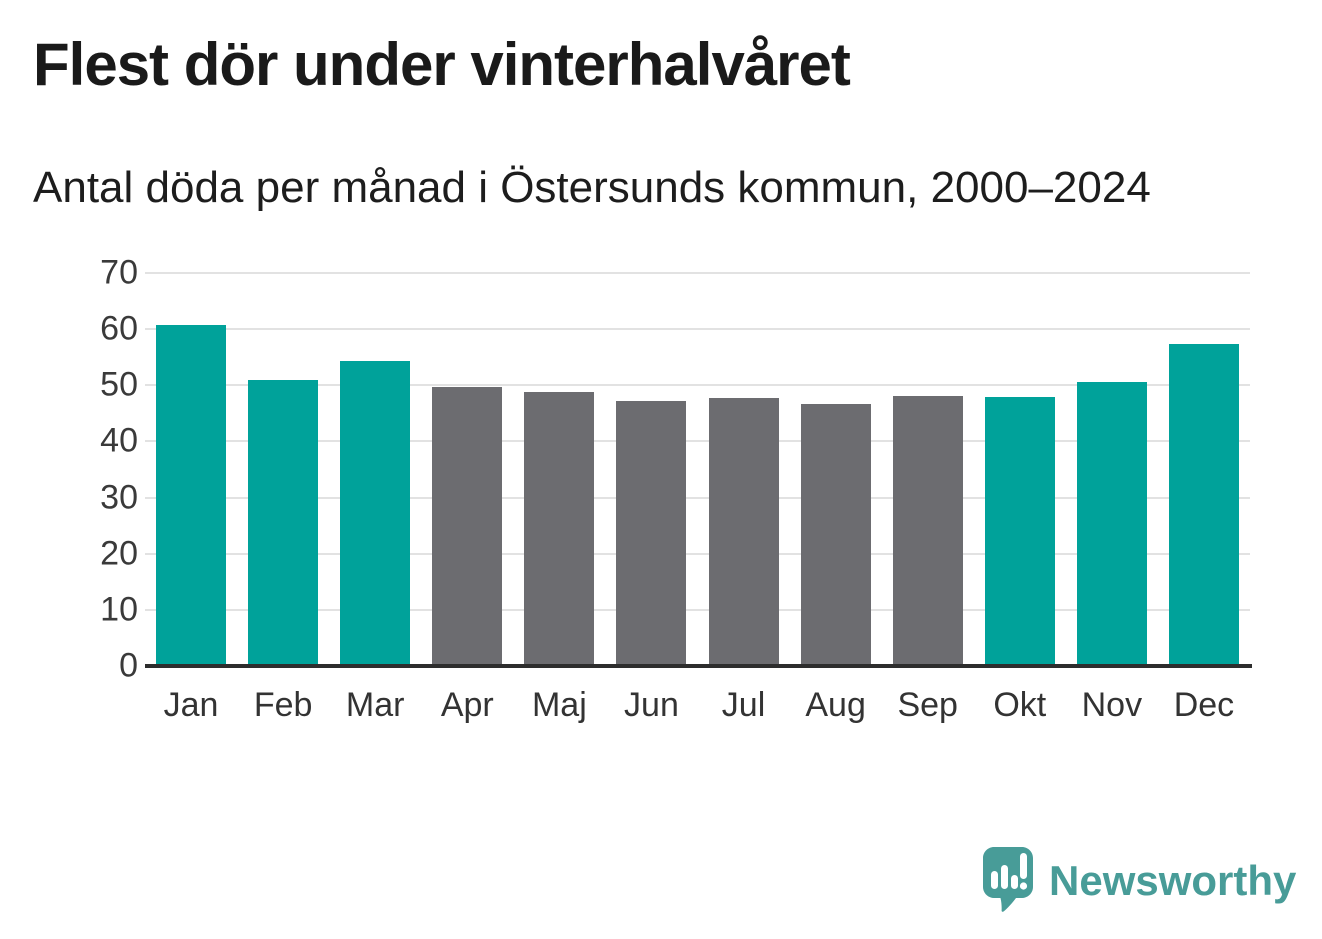 The width and height of the screenshot is (1322, 939). Describe the element at coordinates (191, 705) in the screenshot. I see `x-axis-tick-label-jan: Jan` at that location.